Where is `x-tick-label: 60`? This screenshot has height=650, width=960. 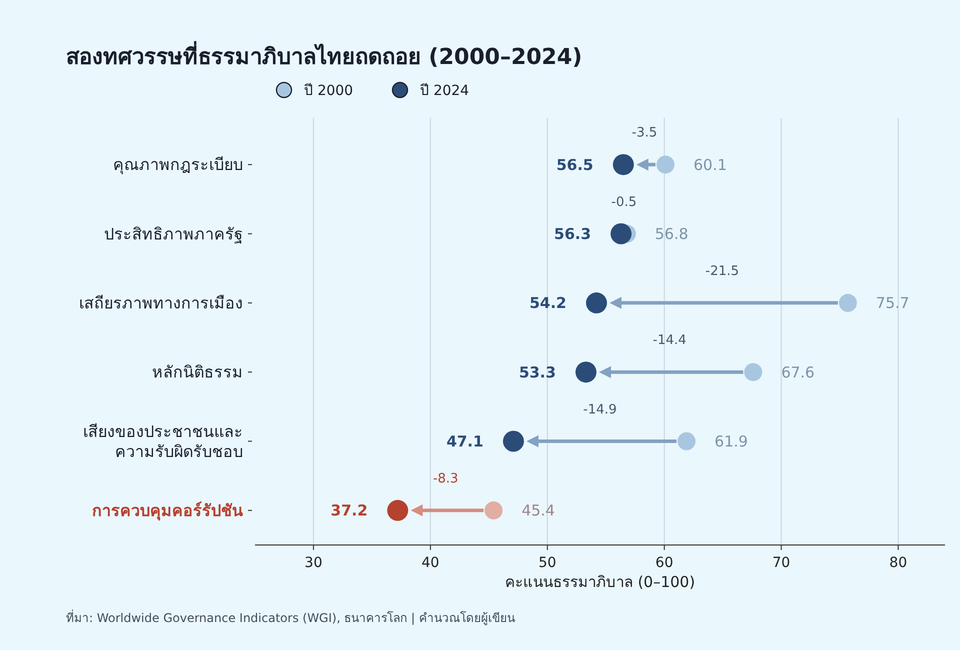
x-tick-label: 60 is located at coordinates (664, 563).